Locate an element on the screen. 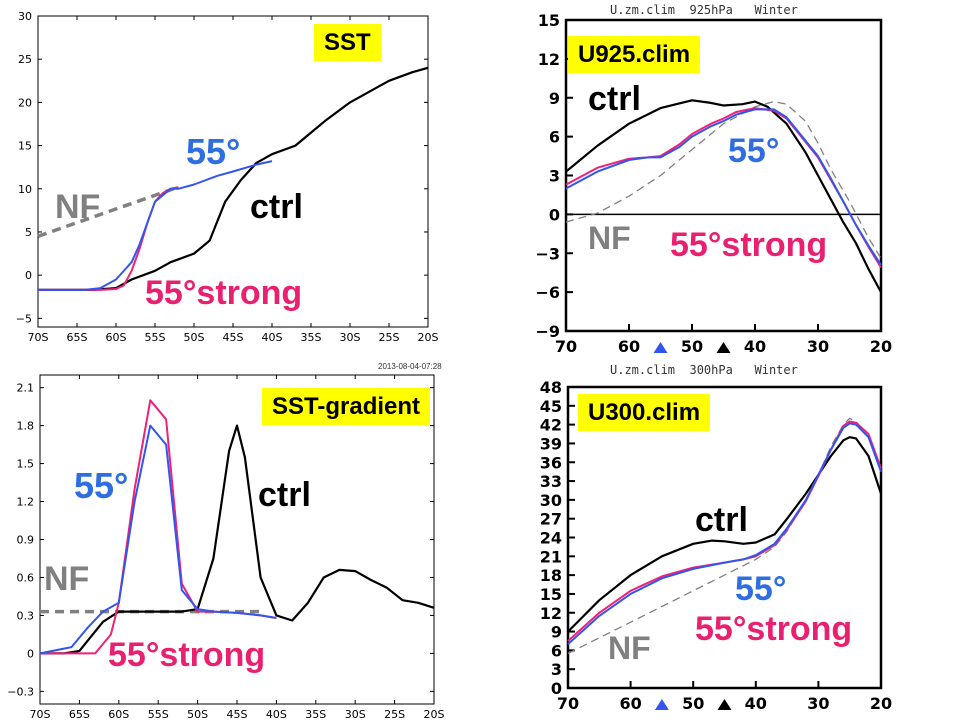 The width and height of the screenshot is (960, 720). sst-xtick-label: 20S is located at coordinates (428, 337).